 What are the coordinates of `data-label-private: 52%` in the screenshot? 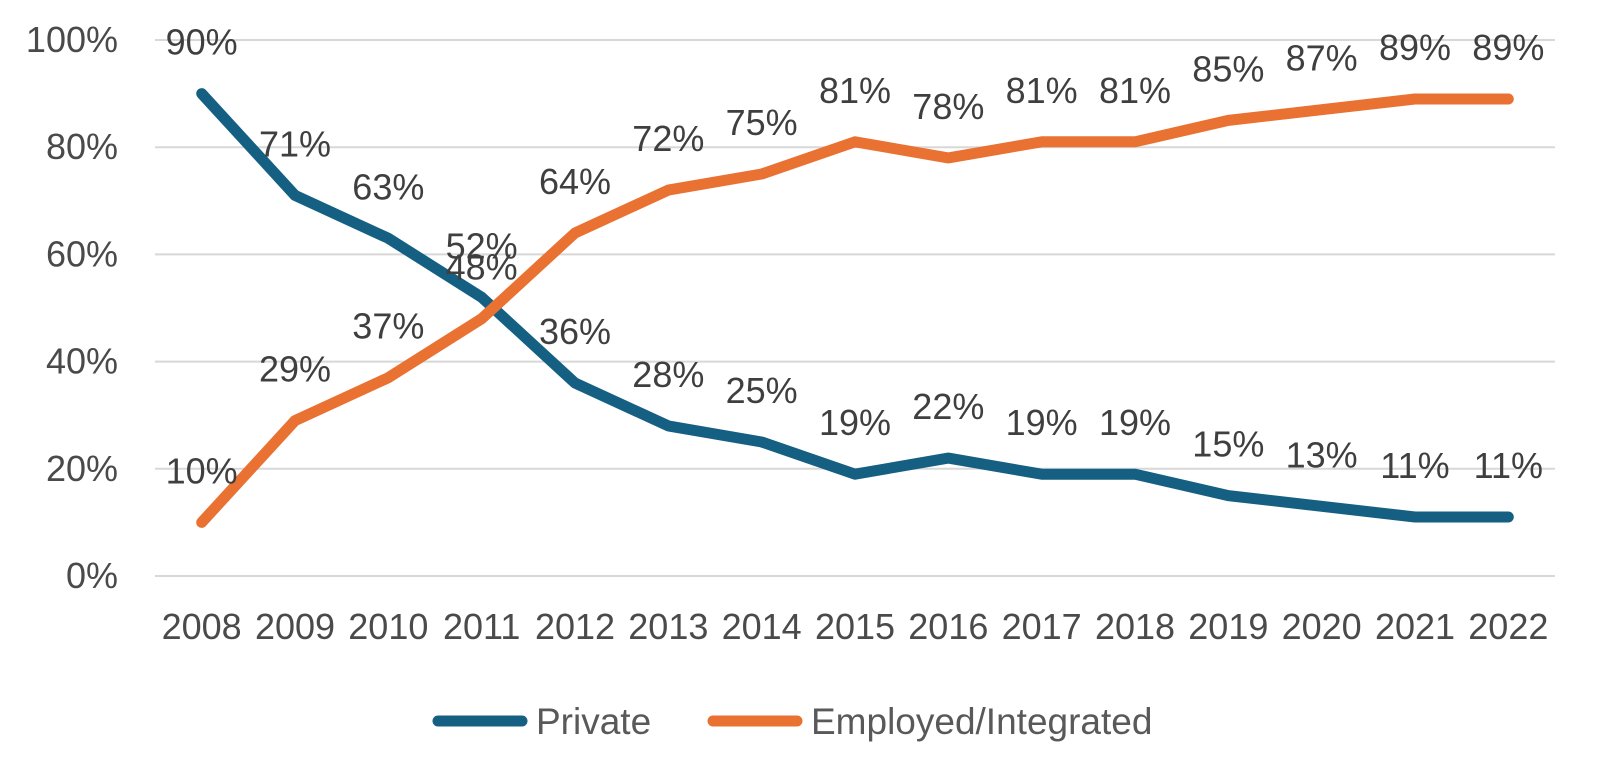 It's located at (482, 245).